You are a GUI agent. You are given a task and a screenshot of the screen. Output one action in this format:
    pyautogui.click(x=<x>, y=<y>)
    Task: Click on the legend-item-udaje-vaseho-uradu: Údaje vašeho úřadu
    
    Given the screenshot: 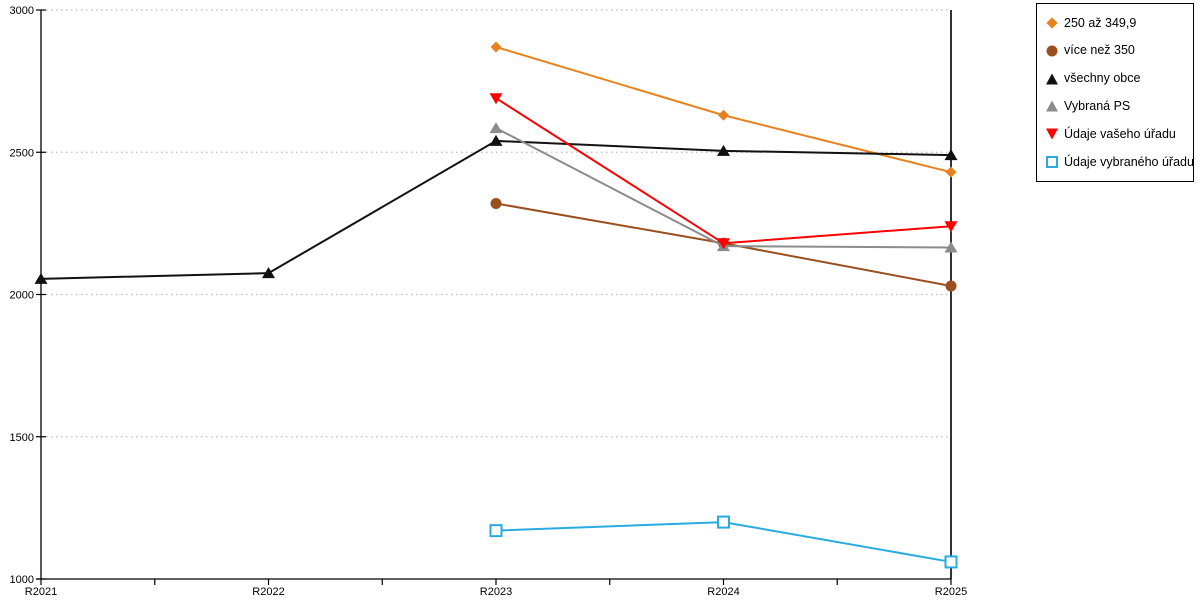 What is the action you would take?
    pyautogui.click(x=1118, y=134)
    